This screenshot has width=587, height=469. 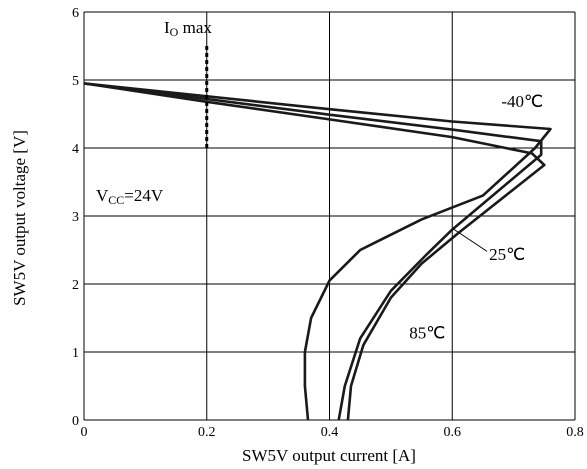 What do you see at coordinates (453, 432) in the screenshot?
I see `x-tick-label-3: 0.6` at bounding box center [453, 432].